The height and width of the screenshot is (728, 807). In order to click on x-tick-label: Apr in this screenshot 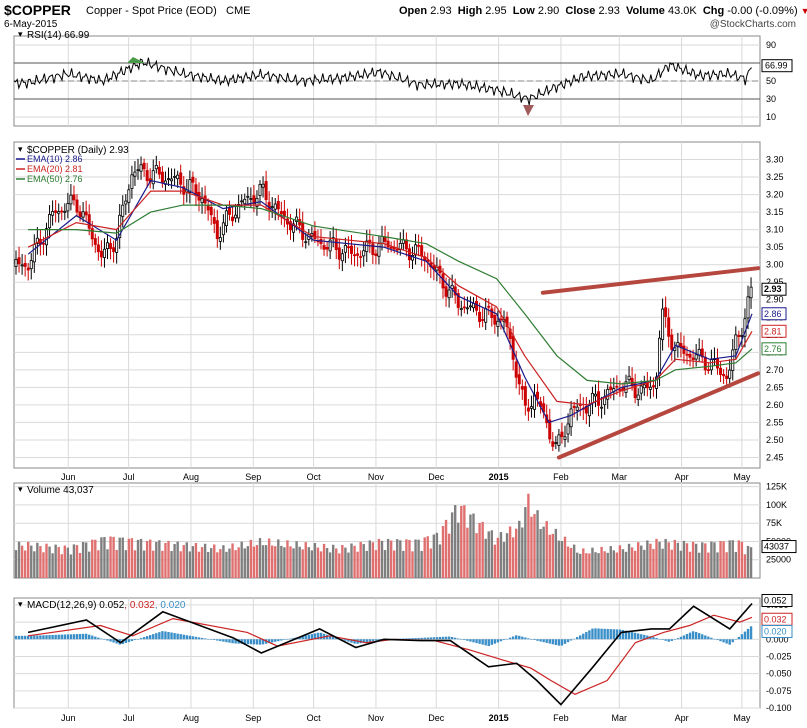, I will do `click(682, 718)`.